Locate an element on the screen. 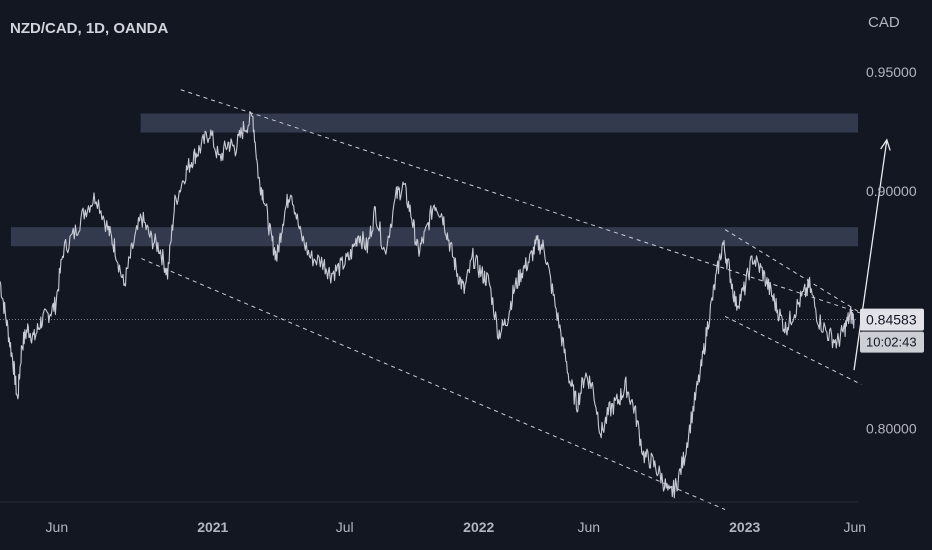 This screenshot has width=932, height=550. countdown-badge is located at coordinates (892, 342).